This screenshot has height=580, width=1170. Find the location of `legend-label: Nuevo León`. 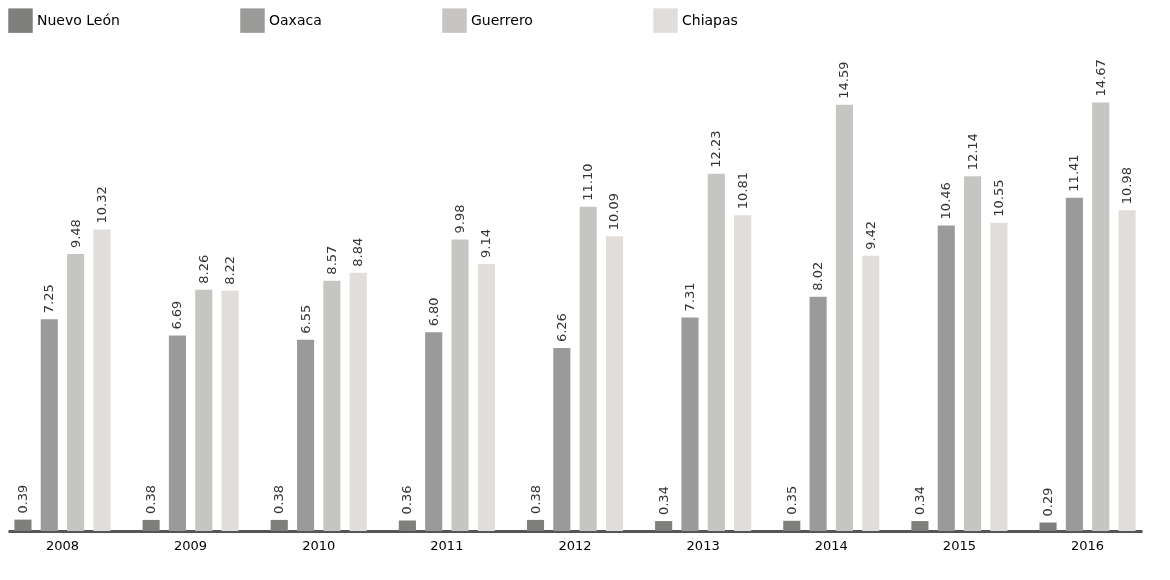

legend-label: Nuevo León is located at coordinates (78, 19).